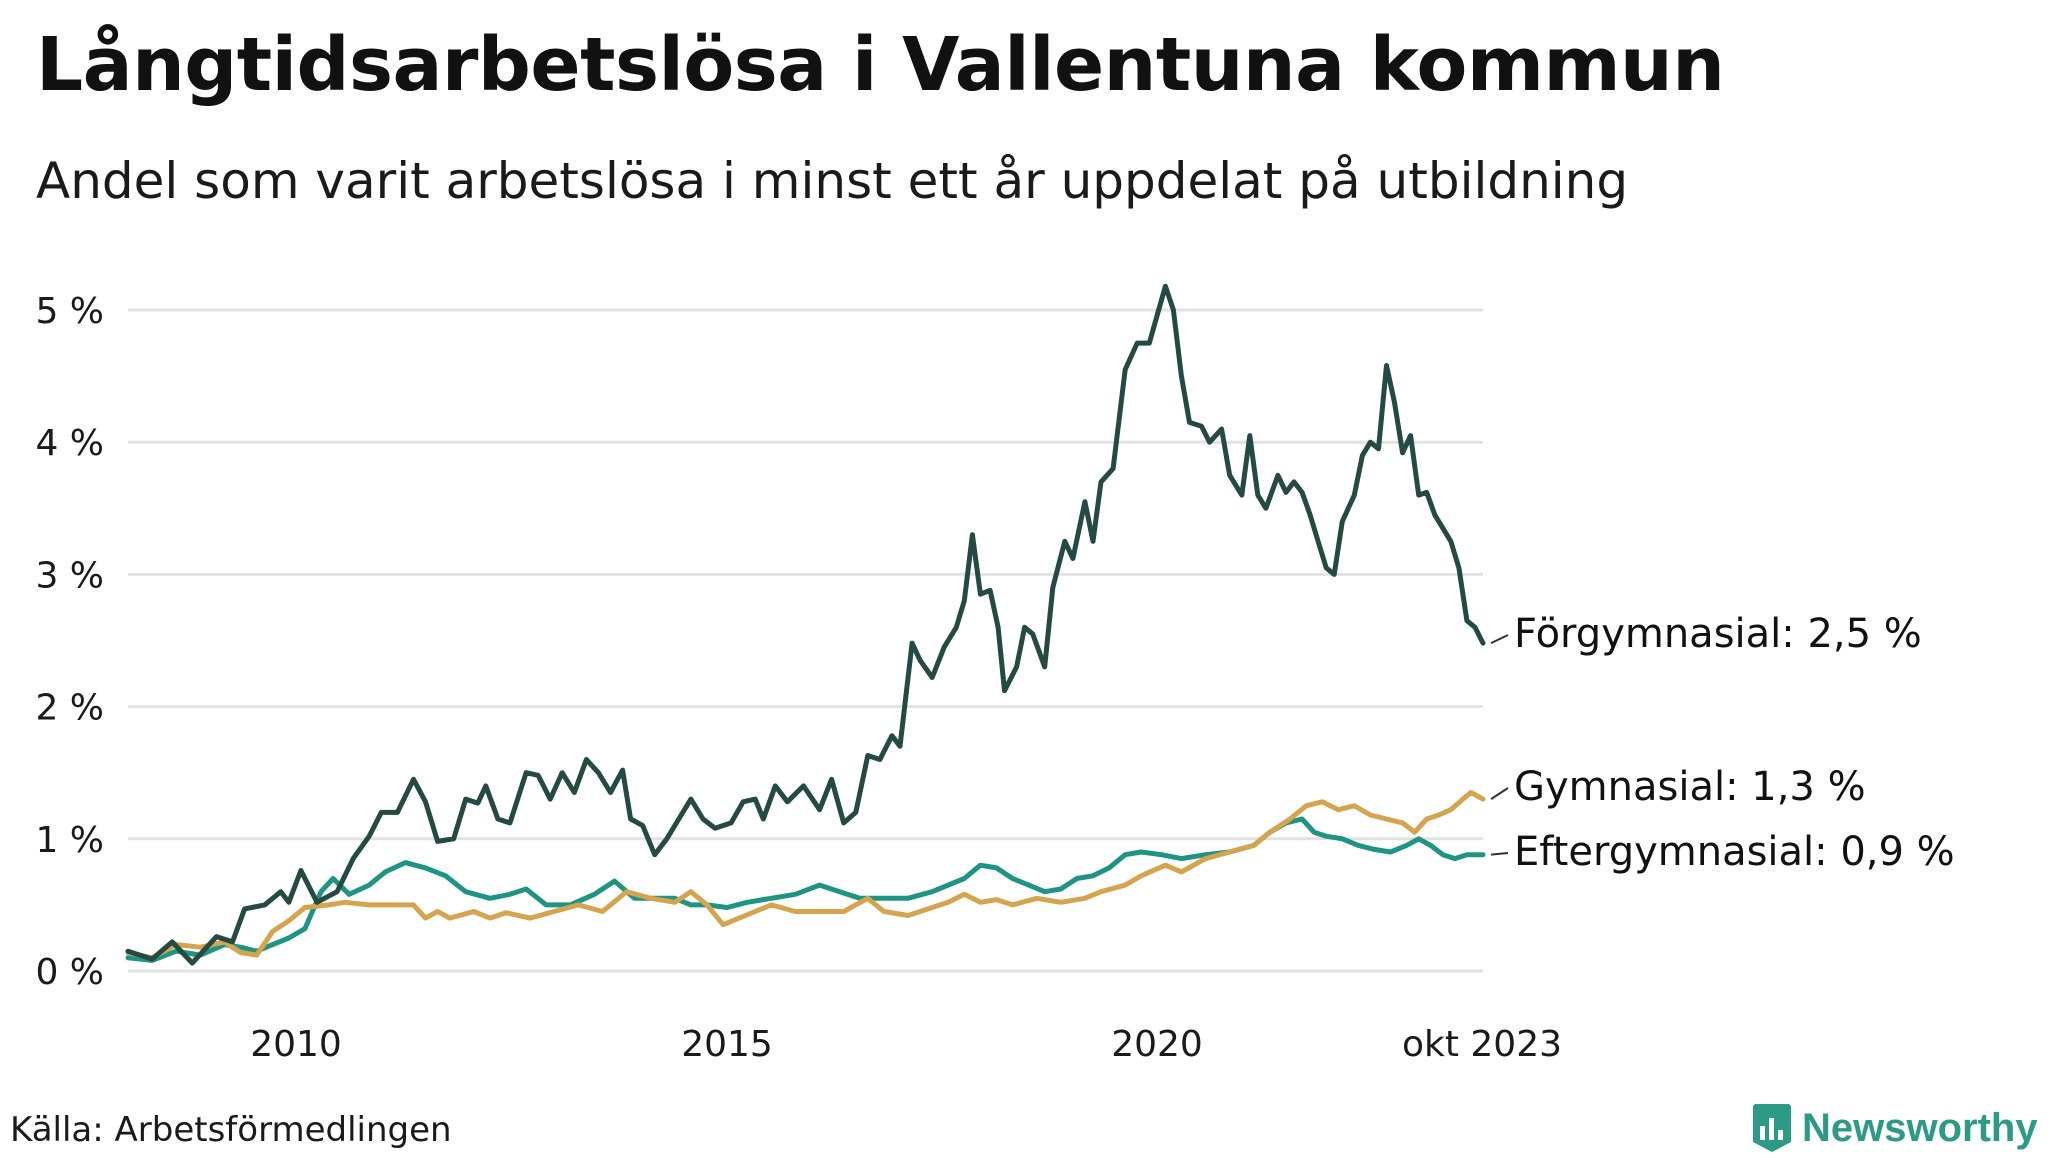 This screenshot has width=2048, height=1158. What do you see at coordinates (906, 1044) in the screenshot?
I see `x-axis-tick-labels: 2010 2015 2020 okt 2023` at bounding box center [906, 1044].